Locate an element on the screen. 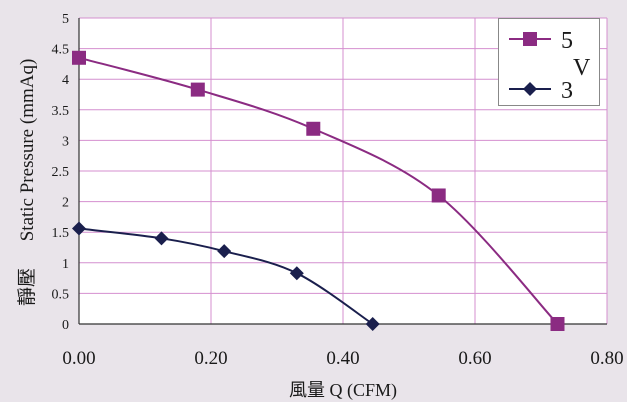  legend-marker-square is located at coordinates (530, 39).